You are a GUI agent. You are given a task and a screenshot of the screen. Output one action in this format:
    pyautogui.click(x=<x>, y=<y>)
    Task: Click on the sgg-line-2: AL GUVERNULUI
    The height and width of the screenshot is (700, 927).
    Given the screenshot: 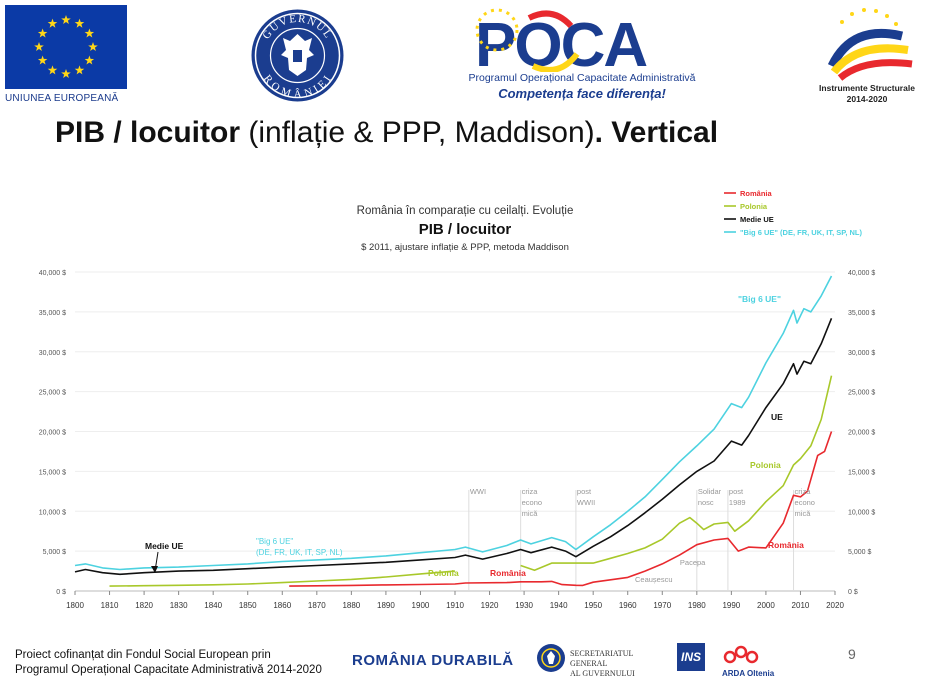 What is the action you would take?
    pyautogui.click(x=602, y=673)
    